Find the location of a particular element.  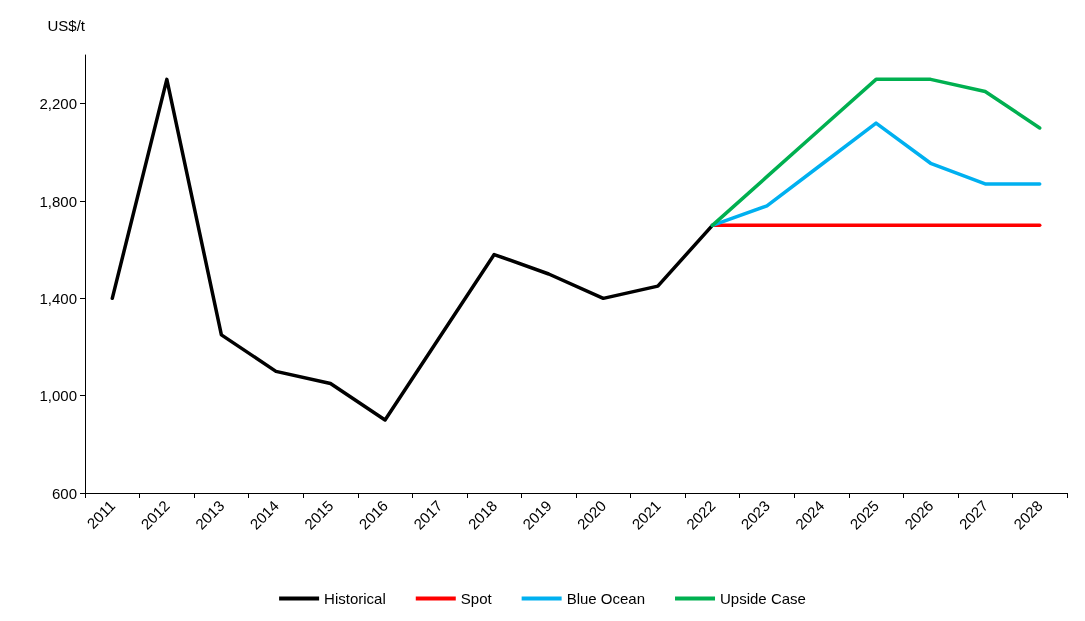

y-tick-label: 1,400 is located at coordinates (58, 298).